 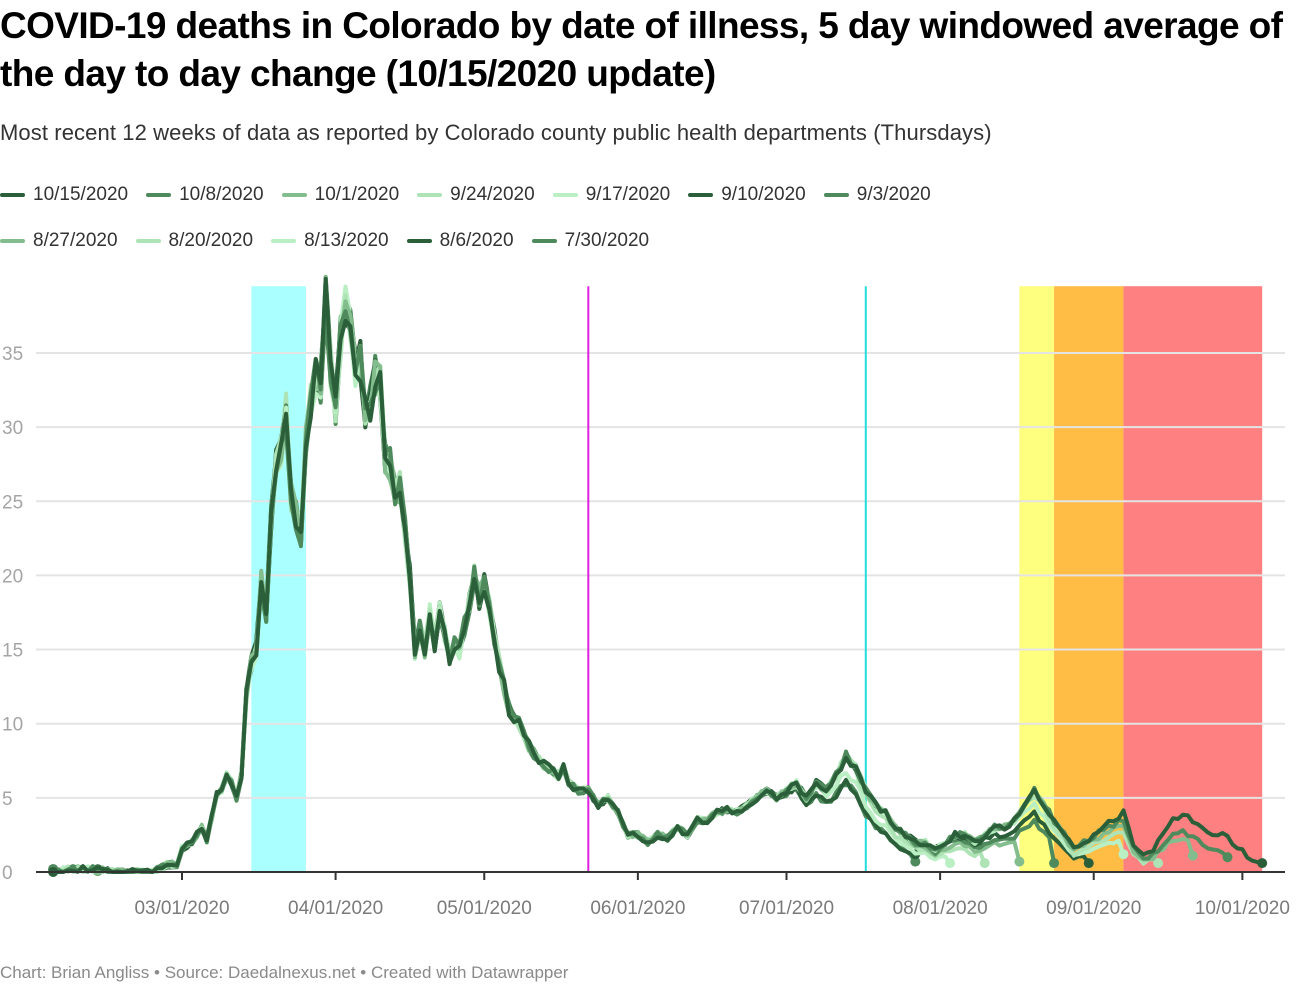 I want to click on x-tick-label: 07/01/2020, so click(x=786, y=908).